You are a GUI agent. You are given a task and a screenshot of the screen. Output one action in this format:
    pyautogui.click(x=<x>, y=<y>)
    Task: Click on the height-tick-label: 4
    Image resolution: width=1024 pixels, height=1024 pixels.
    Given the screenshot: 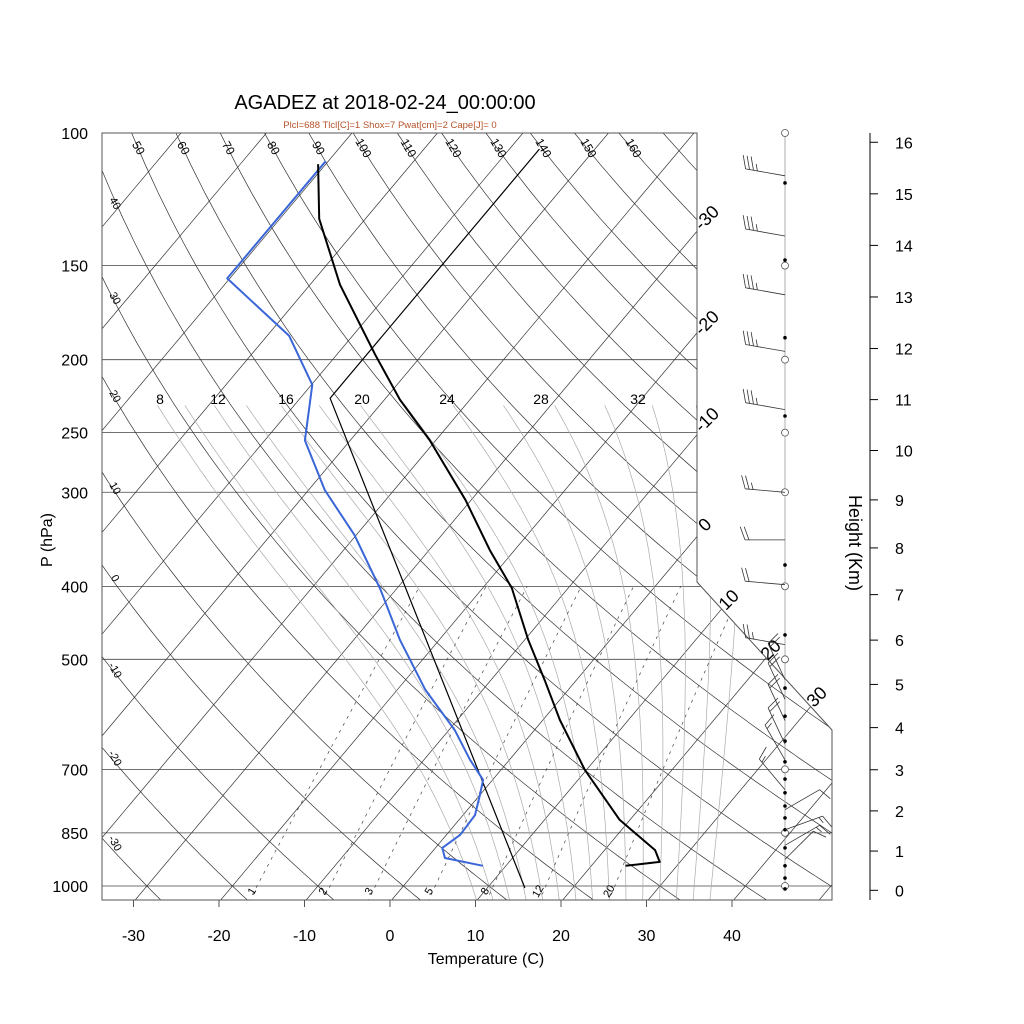 What is the action you would take?
    pyautogui.click(x=899, y=729)
    